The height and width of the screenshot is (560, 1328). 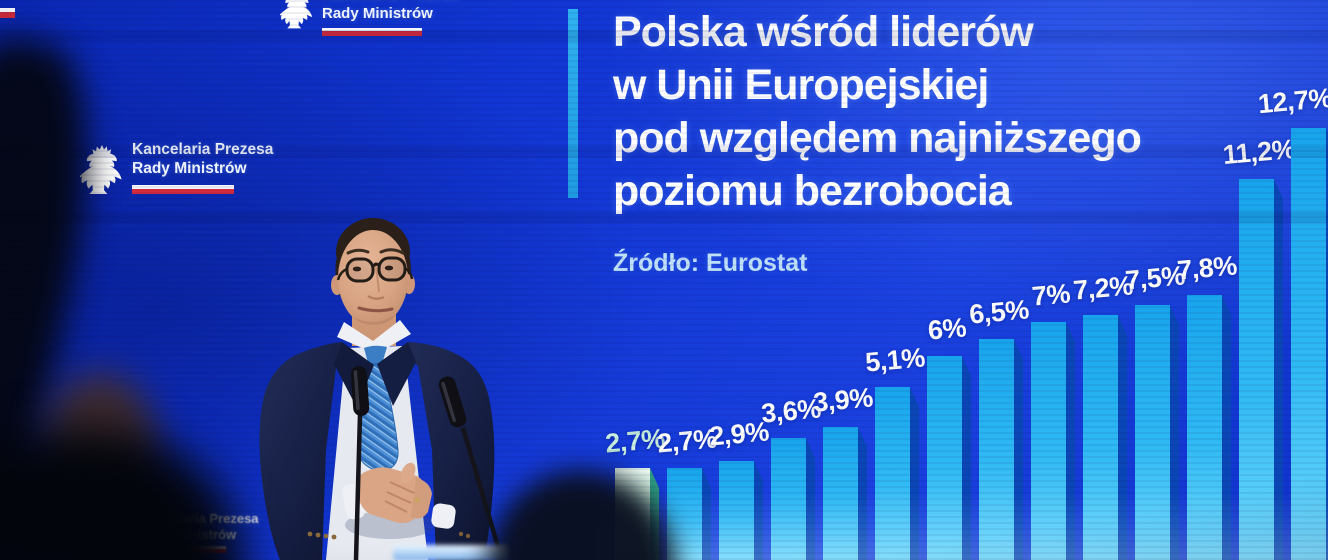 I want to click on clasped-hands, so click(x=399, y=500).